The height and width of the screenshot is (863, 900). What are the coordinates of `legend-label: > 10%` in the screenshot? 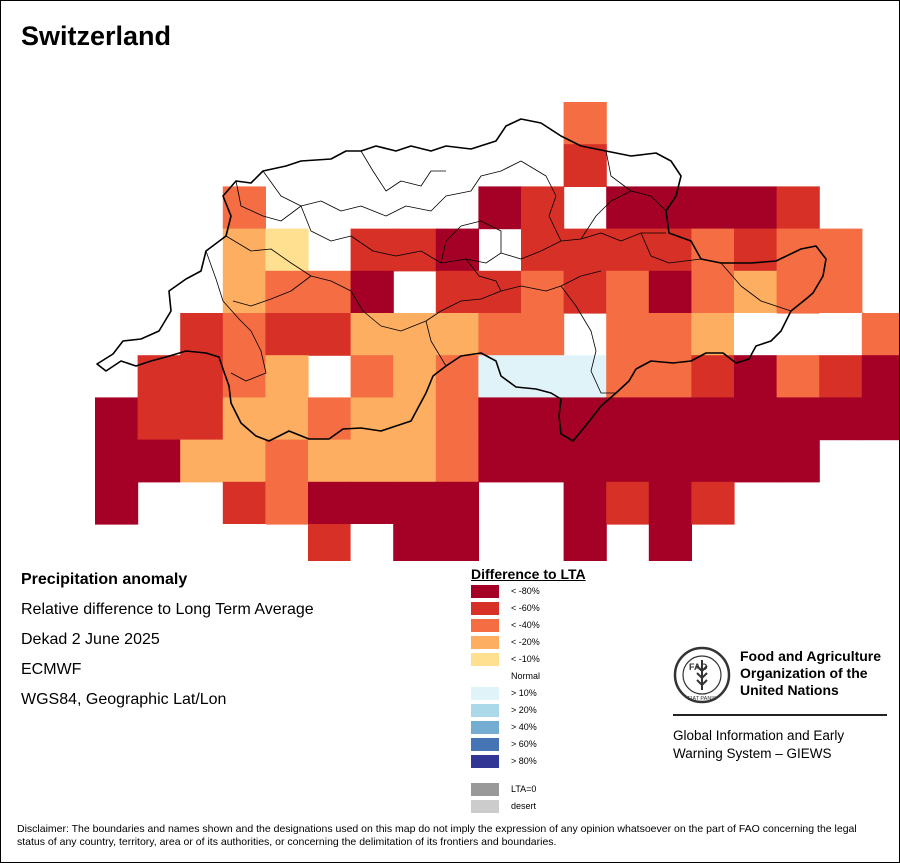 It's located at (524, 693).